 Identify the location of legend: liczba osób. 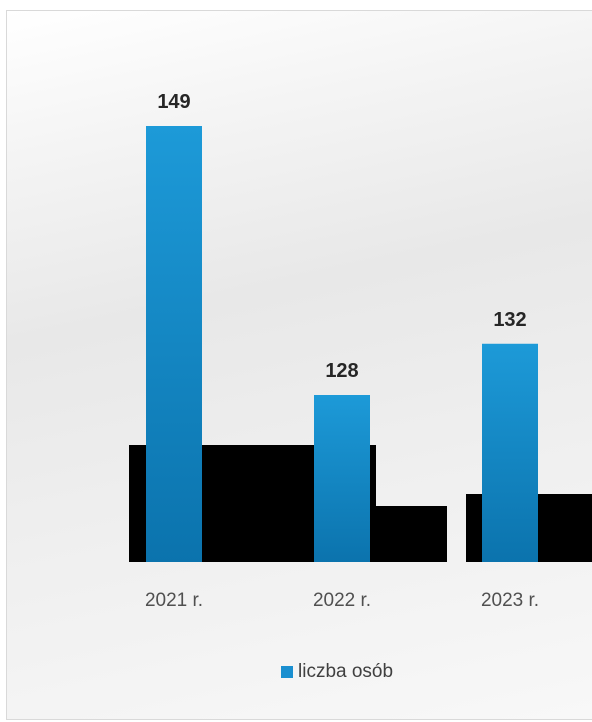
(337, 671).